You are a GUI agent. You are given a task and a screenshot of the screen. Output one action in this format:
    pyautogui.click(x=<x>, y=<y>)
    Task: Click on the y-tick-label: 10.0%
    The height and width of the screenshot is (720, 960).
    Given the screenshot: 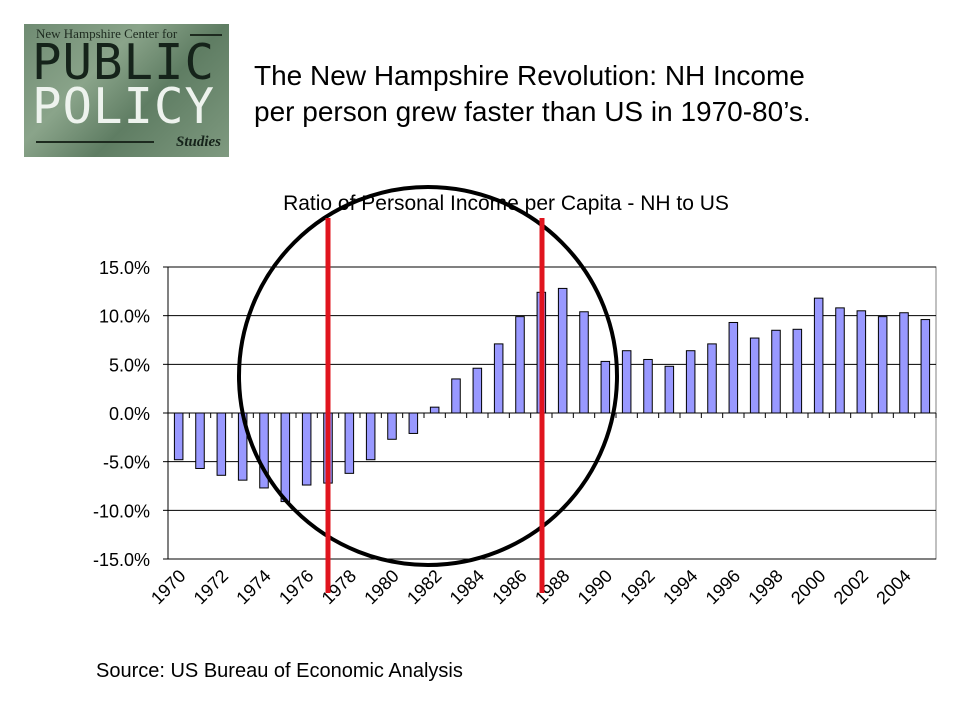 What is the action you would take?
    pyautogui.click(x=124, y=317)
    